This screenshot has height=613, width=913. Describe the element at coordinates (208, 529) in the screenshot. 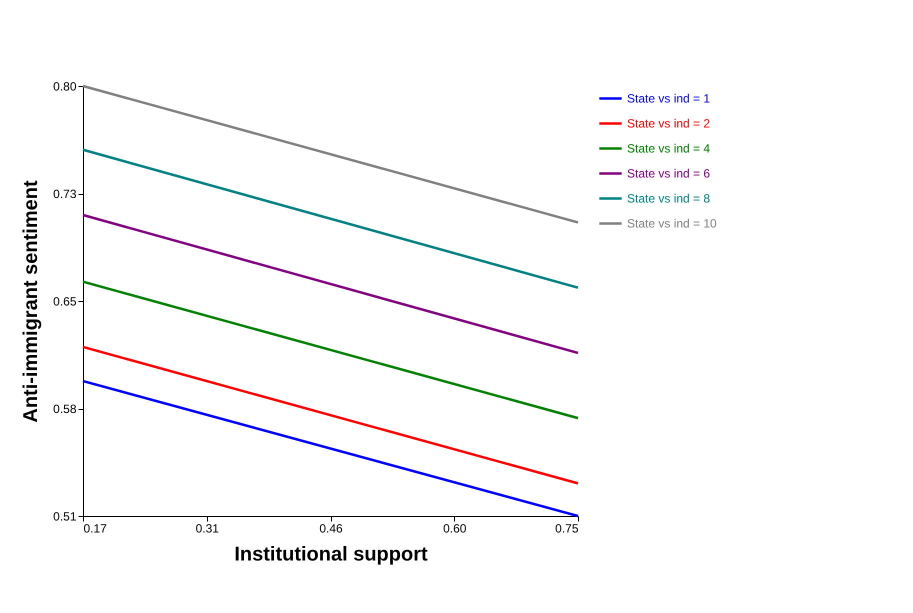

I see `x-tick-label: 0.31` at that location.